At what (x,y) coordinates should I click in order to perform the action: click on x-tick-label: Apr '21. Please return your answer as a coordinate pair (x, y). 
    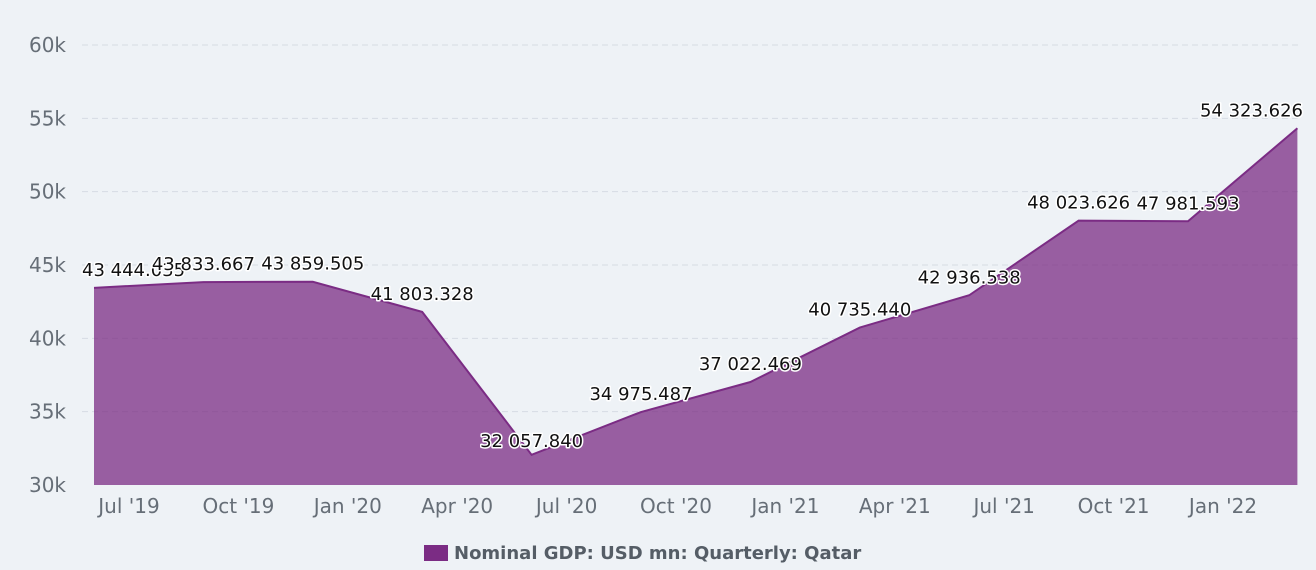
    Looking at the image, I should click on (895, 506).